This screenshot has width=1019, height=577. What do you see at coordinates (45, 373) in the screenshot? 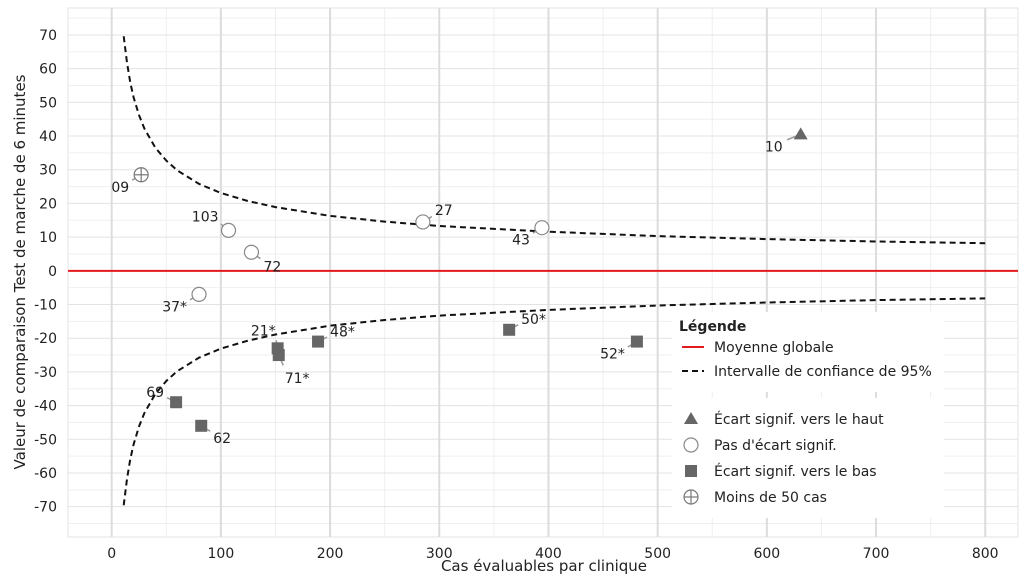
I see `y-tick-label: -30` at bounding box center [45, 373].